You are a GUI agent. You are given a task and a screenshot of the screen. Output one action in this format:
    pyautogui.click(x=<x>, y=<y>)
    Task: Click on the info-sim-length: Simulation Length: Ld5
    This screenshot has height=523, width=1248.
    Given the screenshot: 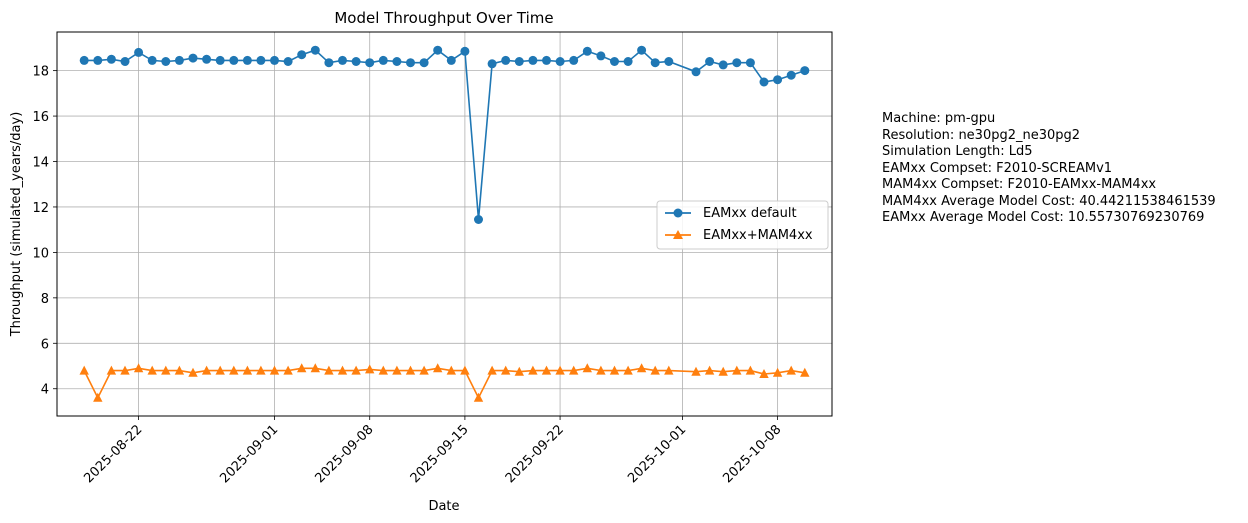 What is the action you would take?
    pyautogui.click(x=957, y=151)
    